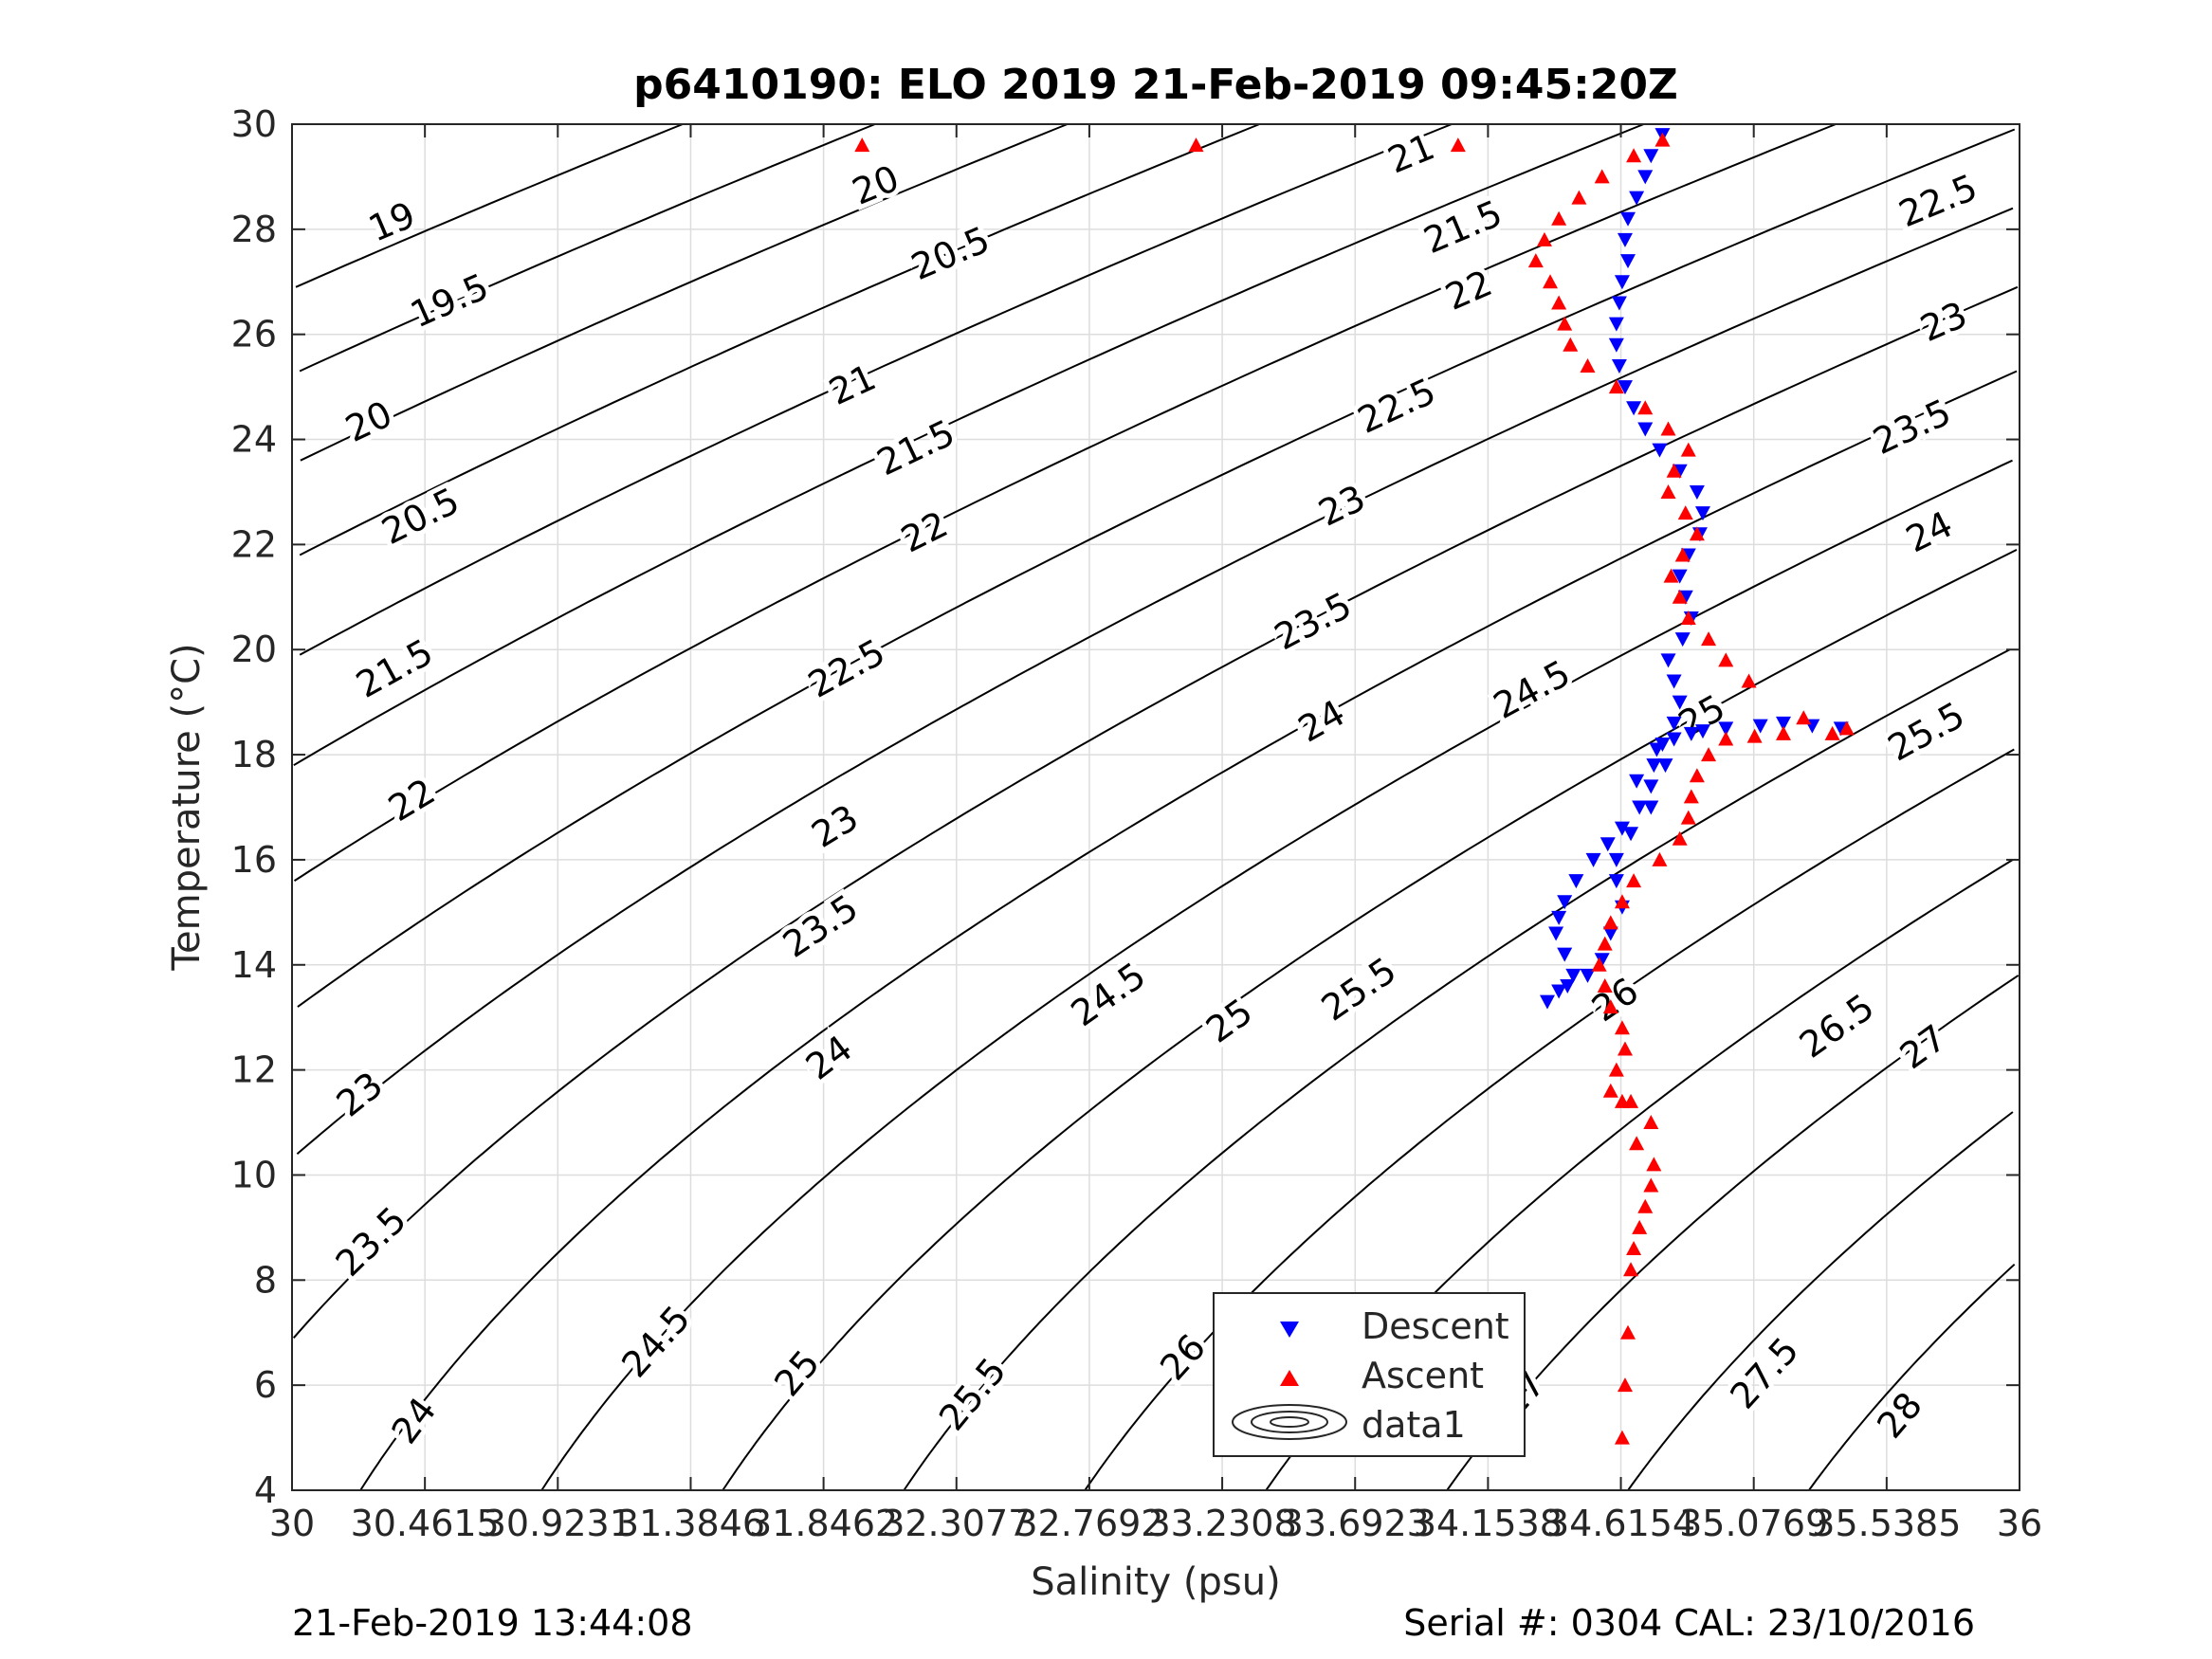 The width and height of the screenshot is (2212, 1659). What do you see at coordinates (587, 248) in the screenshot?
I see `density-contour-19.5` at bounding box center [587, 248].